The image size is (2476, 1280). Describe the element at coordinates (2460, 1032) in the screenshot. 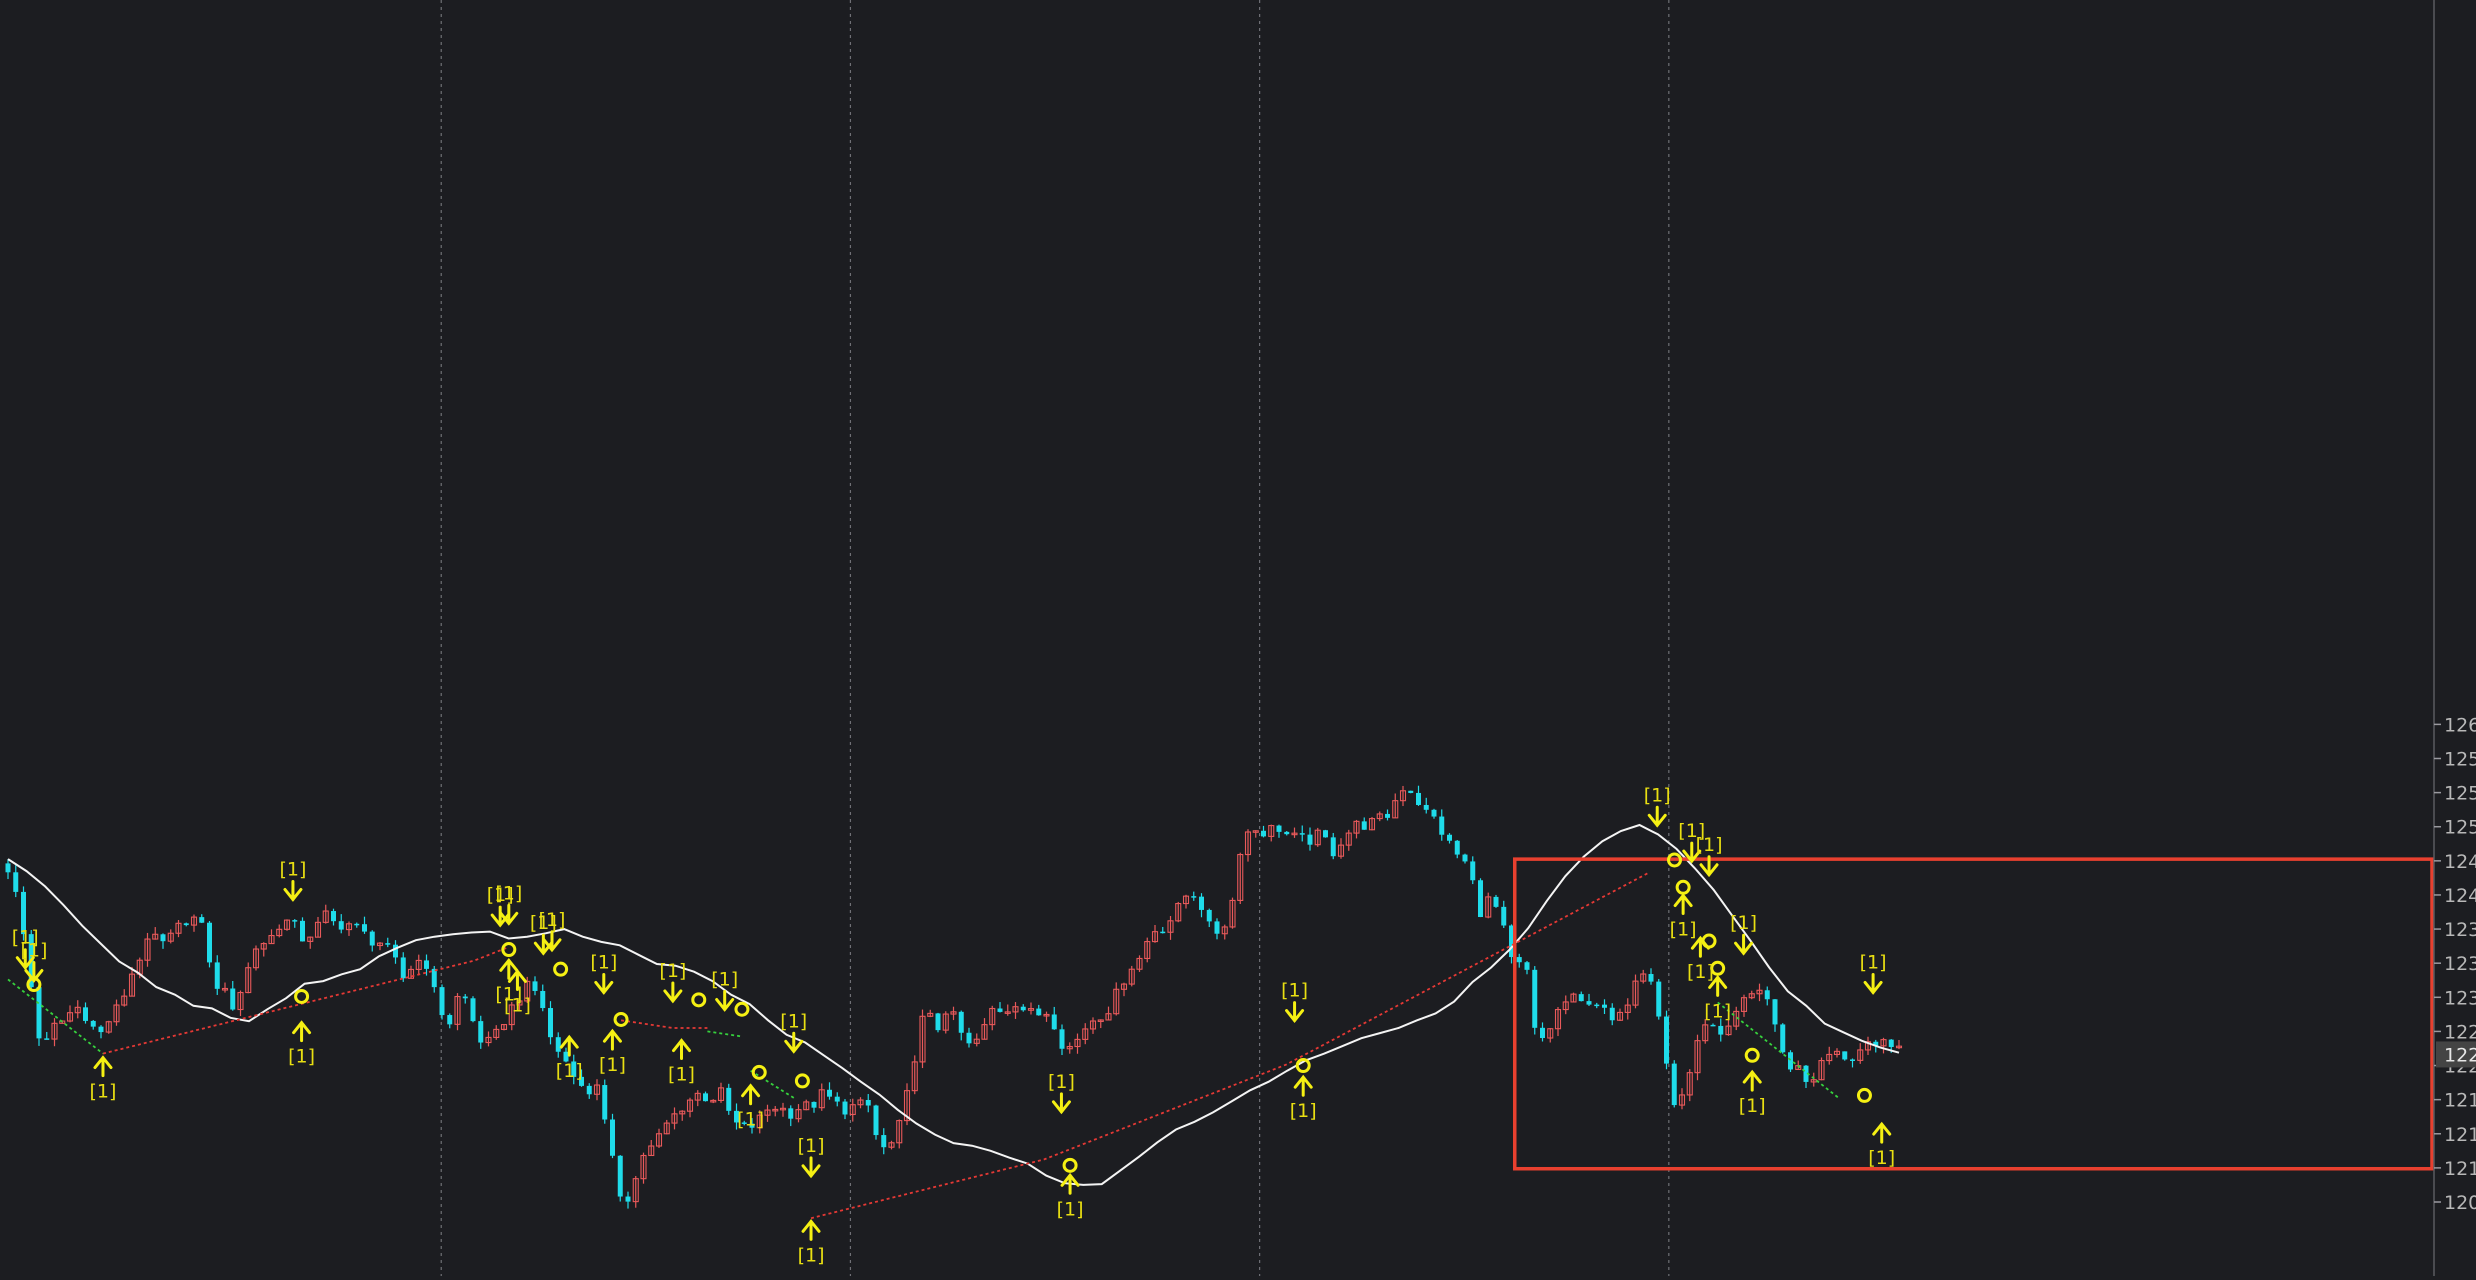

I see `price-axis-tick-label: 1227` at that location.